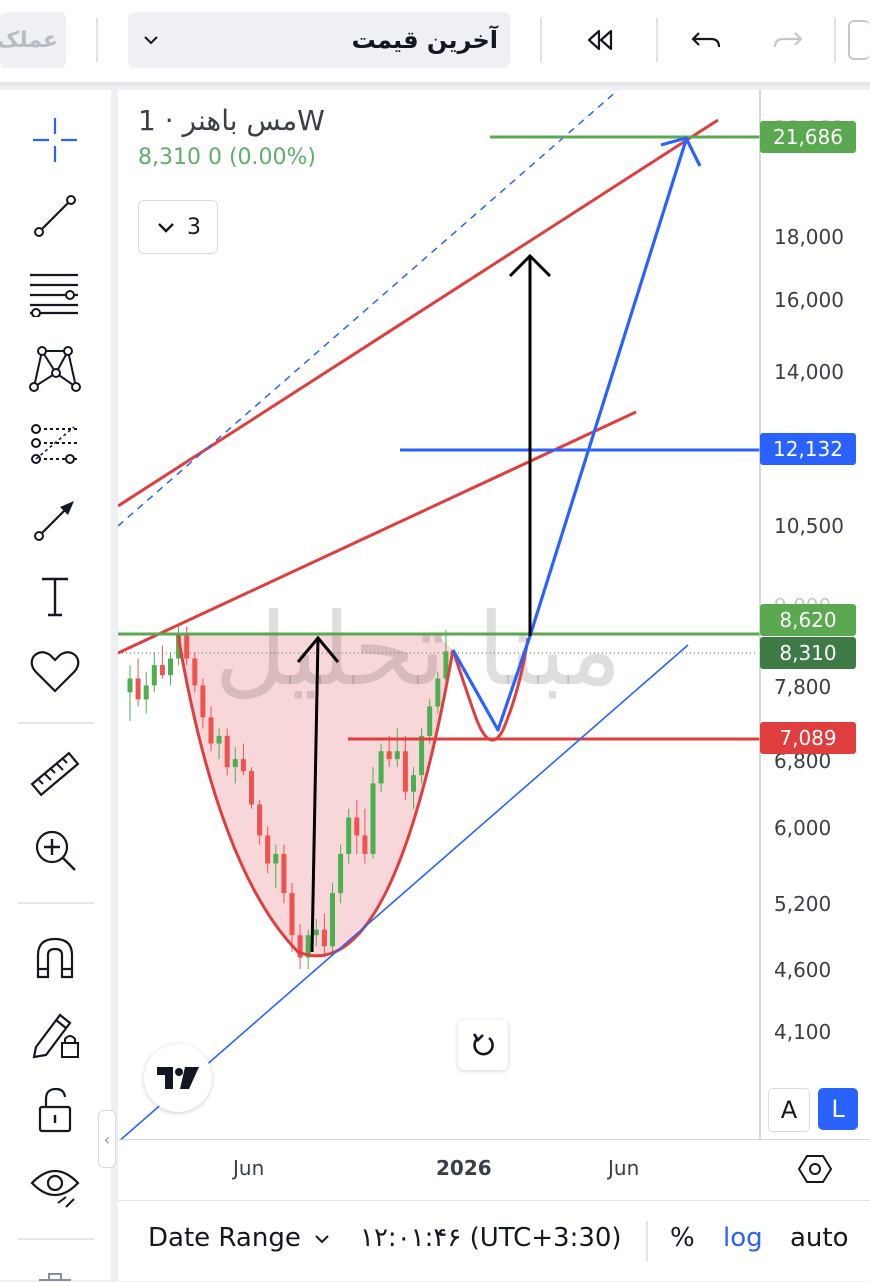 Image resolution: width=870 pixels, height=1282 pixels. Describe the element at coordinates (55, 140) in the screenshot. I see `crosshair-icon` at that location.